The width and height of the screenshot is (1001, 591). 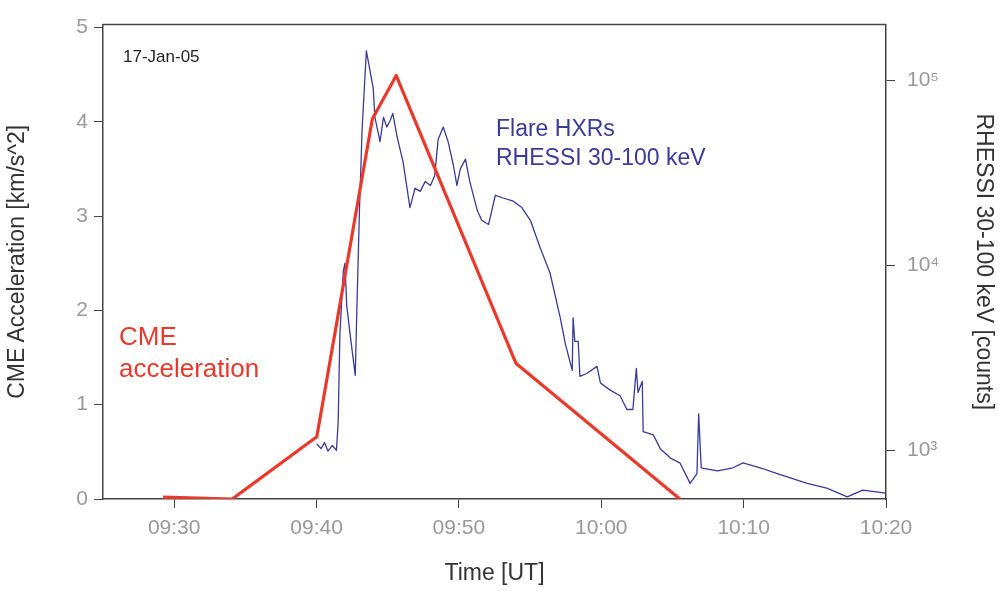 I want to click on y2-tick-label: 10³, so click(x=922, y=449).